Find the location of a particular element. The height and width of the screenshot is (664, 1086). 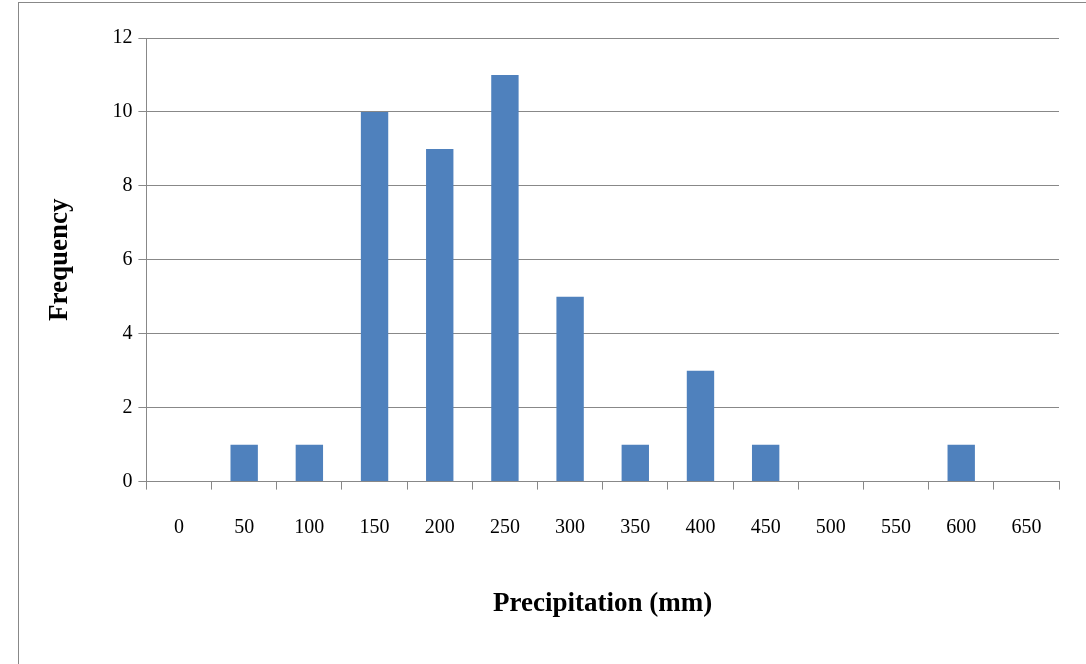

x-tick-label: 450 is located at coordinates (765, 525).